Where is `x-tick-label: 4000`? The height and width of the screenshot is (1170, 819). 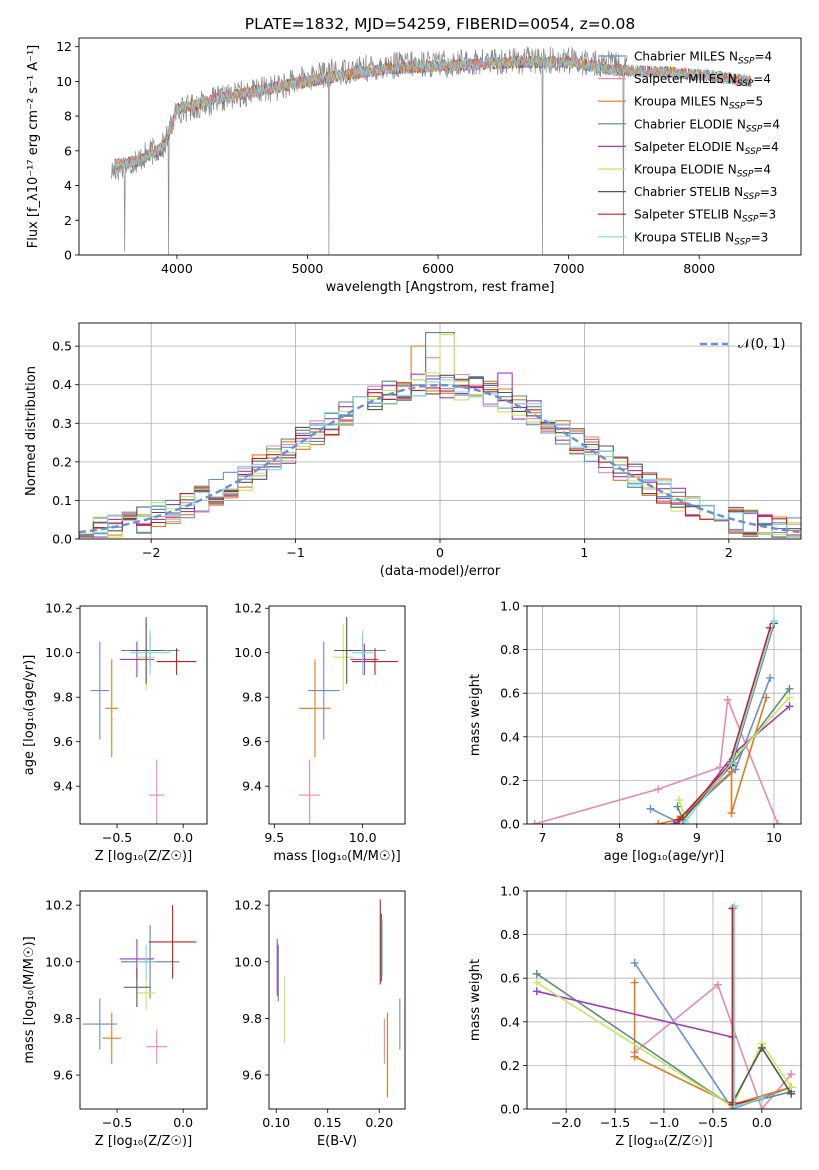 x-tick-label: 4000 is located at coordinates (177, 268).